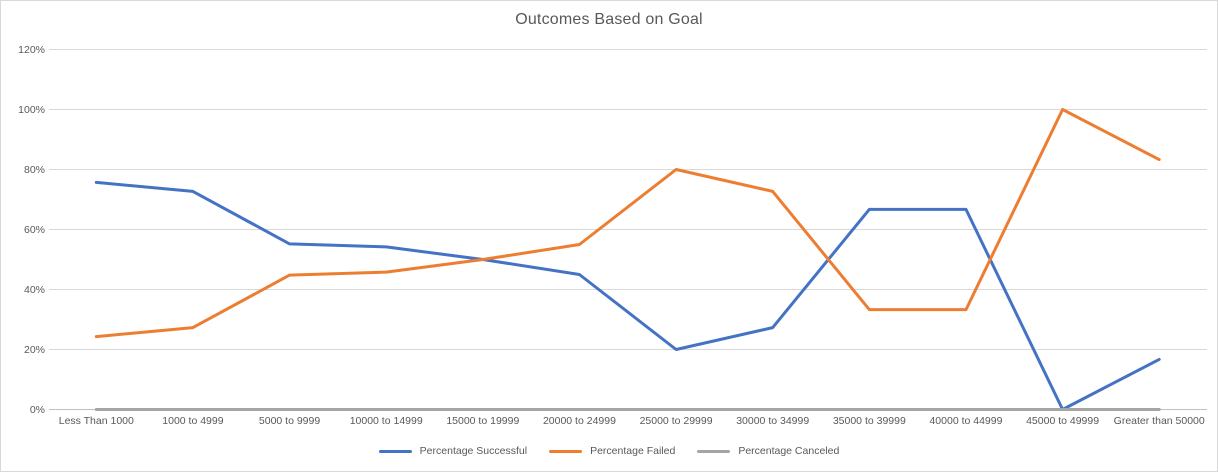 This screenshot has width=1218, height=472. Describe the element at coordinates (773, 421) in the screenshot. I see `x-axis-label: 30000 to 34999` at that location.